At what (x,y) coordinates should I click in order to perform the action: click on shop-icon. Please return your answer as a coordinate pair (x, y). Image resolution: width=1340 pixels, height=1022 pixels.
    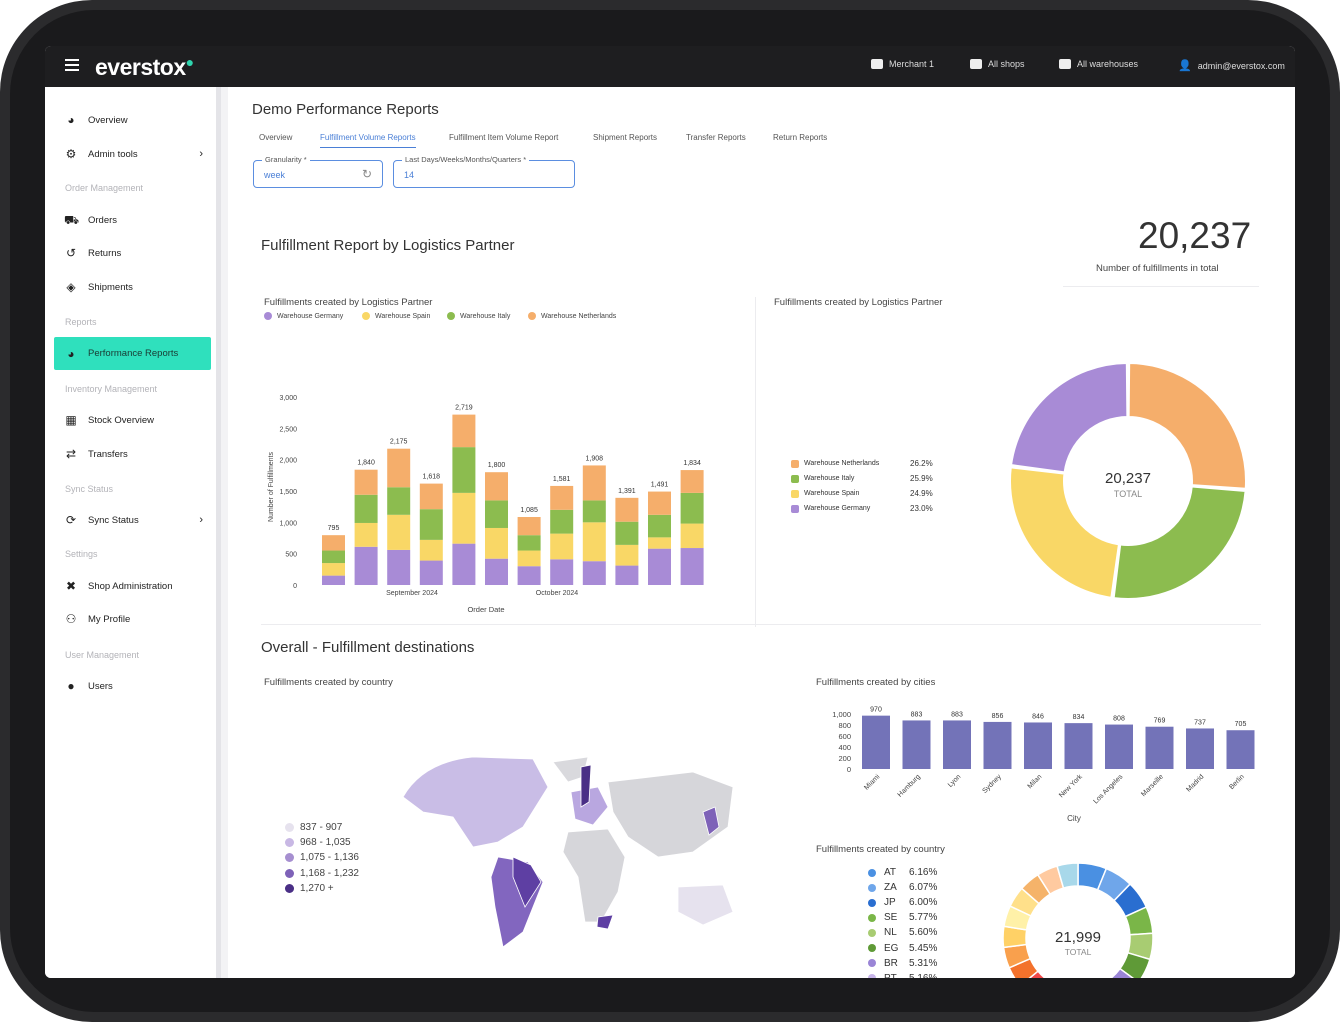
    Looking at the image, I should click on (976, 64).